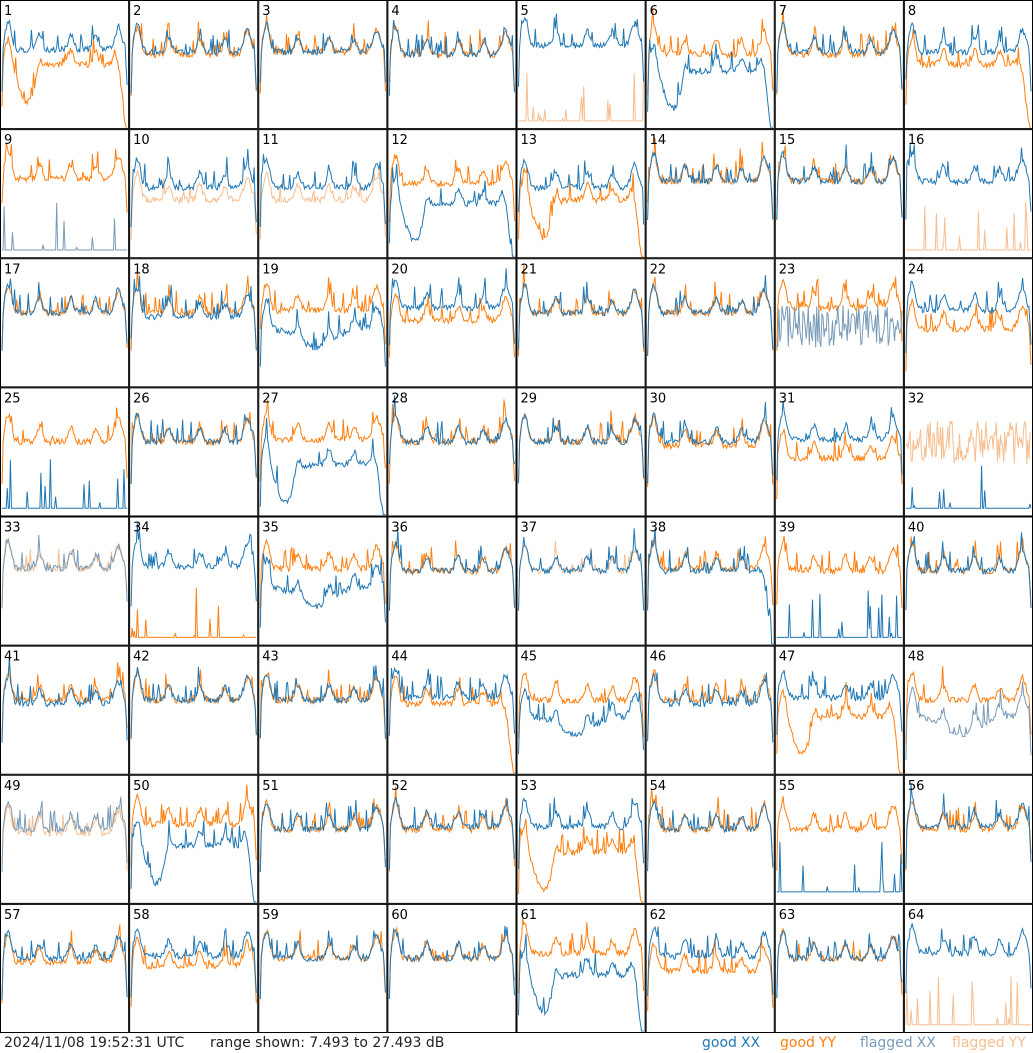 The height and width of the screenshot is (1053, 1033). I want to click on panel-64: 64, so click(968, 968).